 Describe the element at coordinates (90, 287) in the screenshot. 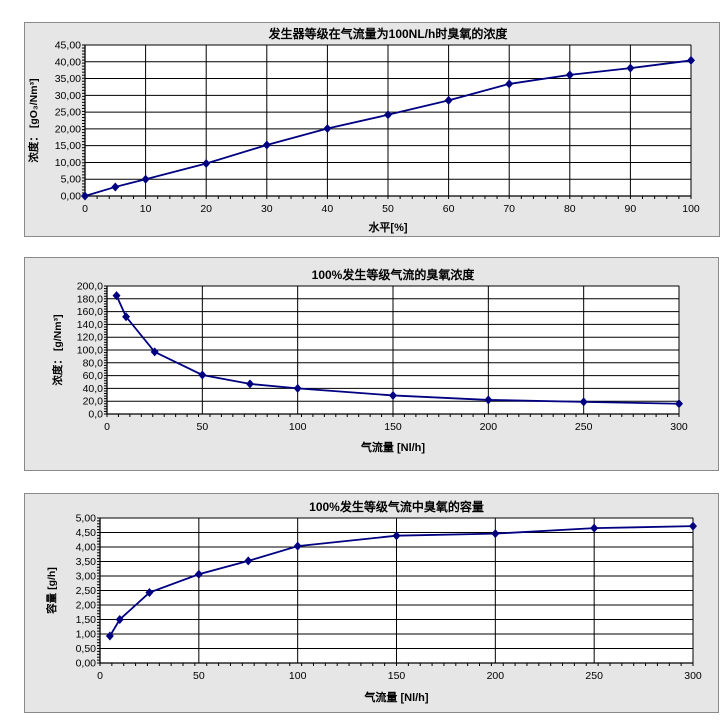

I see `y-tick-label: 200,0` at that location.